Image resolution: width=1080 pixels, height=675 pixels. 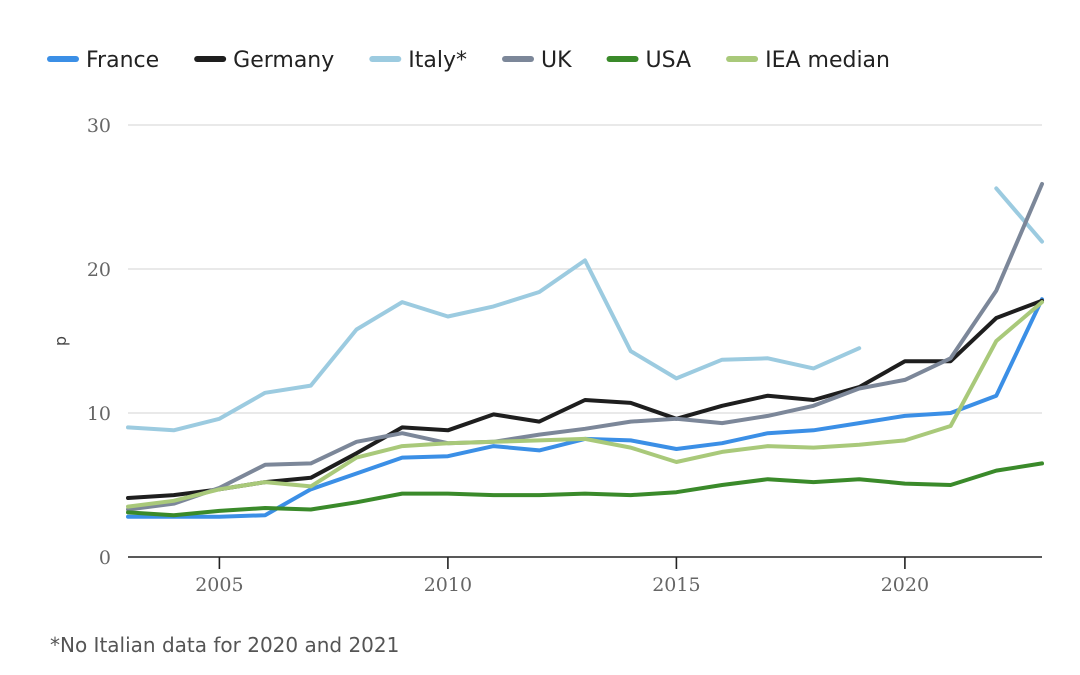 What do you see at coordinates (562, 576) in the screenshot?
I see `x-axis-ticks: 2005 2010 2015 2020` at bounding box center [562, 576].